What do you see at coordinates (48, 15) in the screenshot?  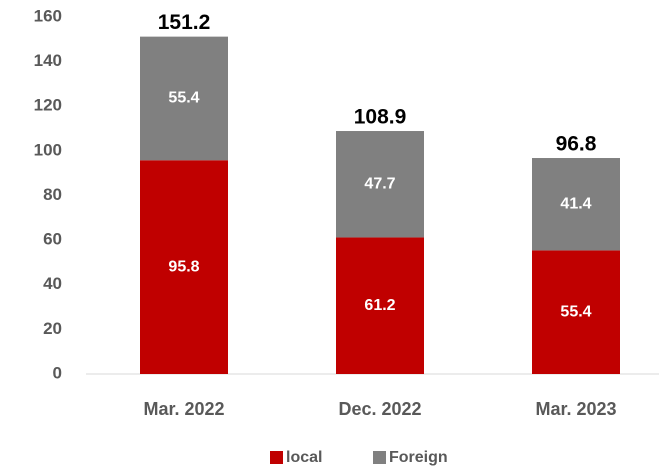 I see `y-tick-label: 160` at bounding box center [48, 15].